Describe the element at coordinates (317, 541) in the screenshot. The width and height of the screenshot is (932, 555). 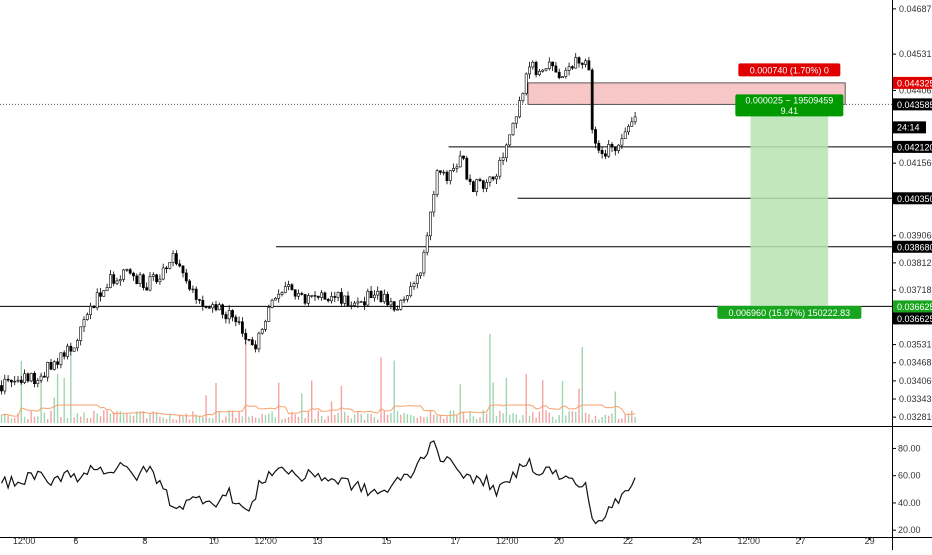
I see `x-tick-label: 13` at that location.